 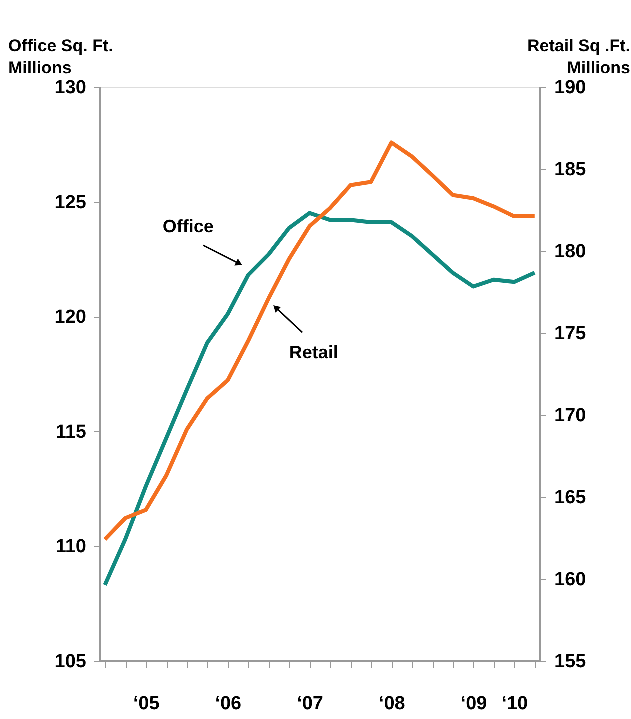 I want to click on x-tick-label: ‘10, so click(x=515, y=704).